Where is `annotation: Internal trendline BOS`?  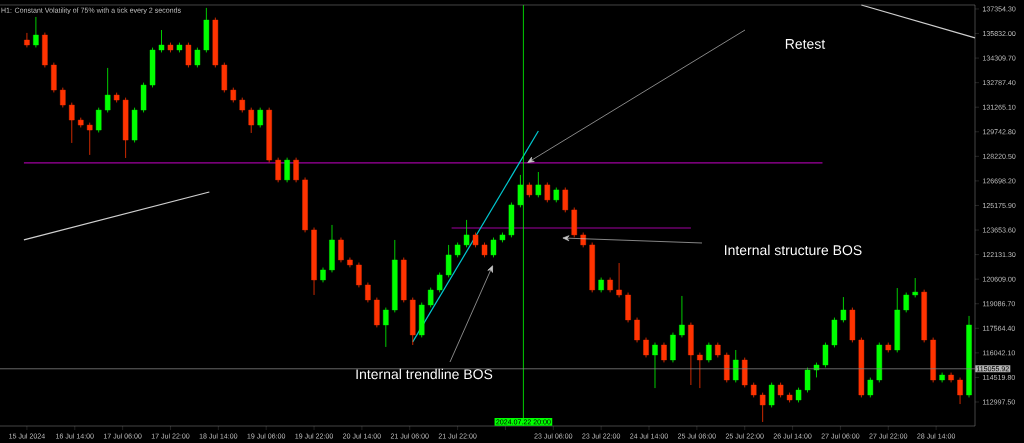 annotation: Internal trendline BOS is located at coordinates (424, 374).